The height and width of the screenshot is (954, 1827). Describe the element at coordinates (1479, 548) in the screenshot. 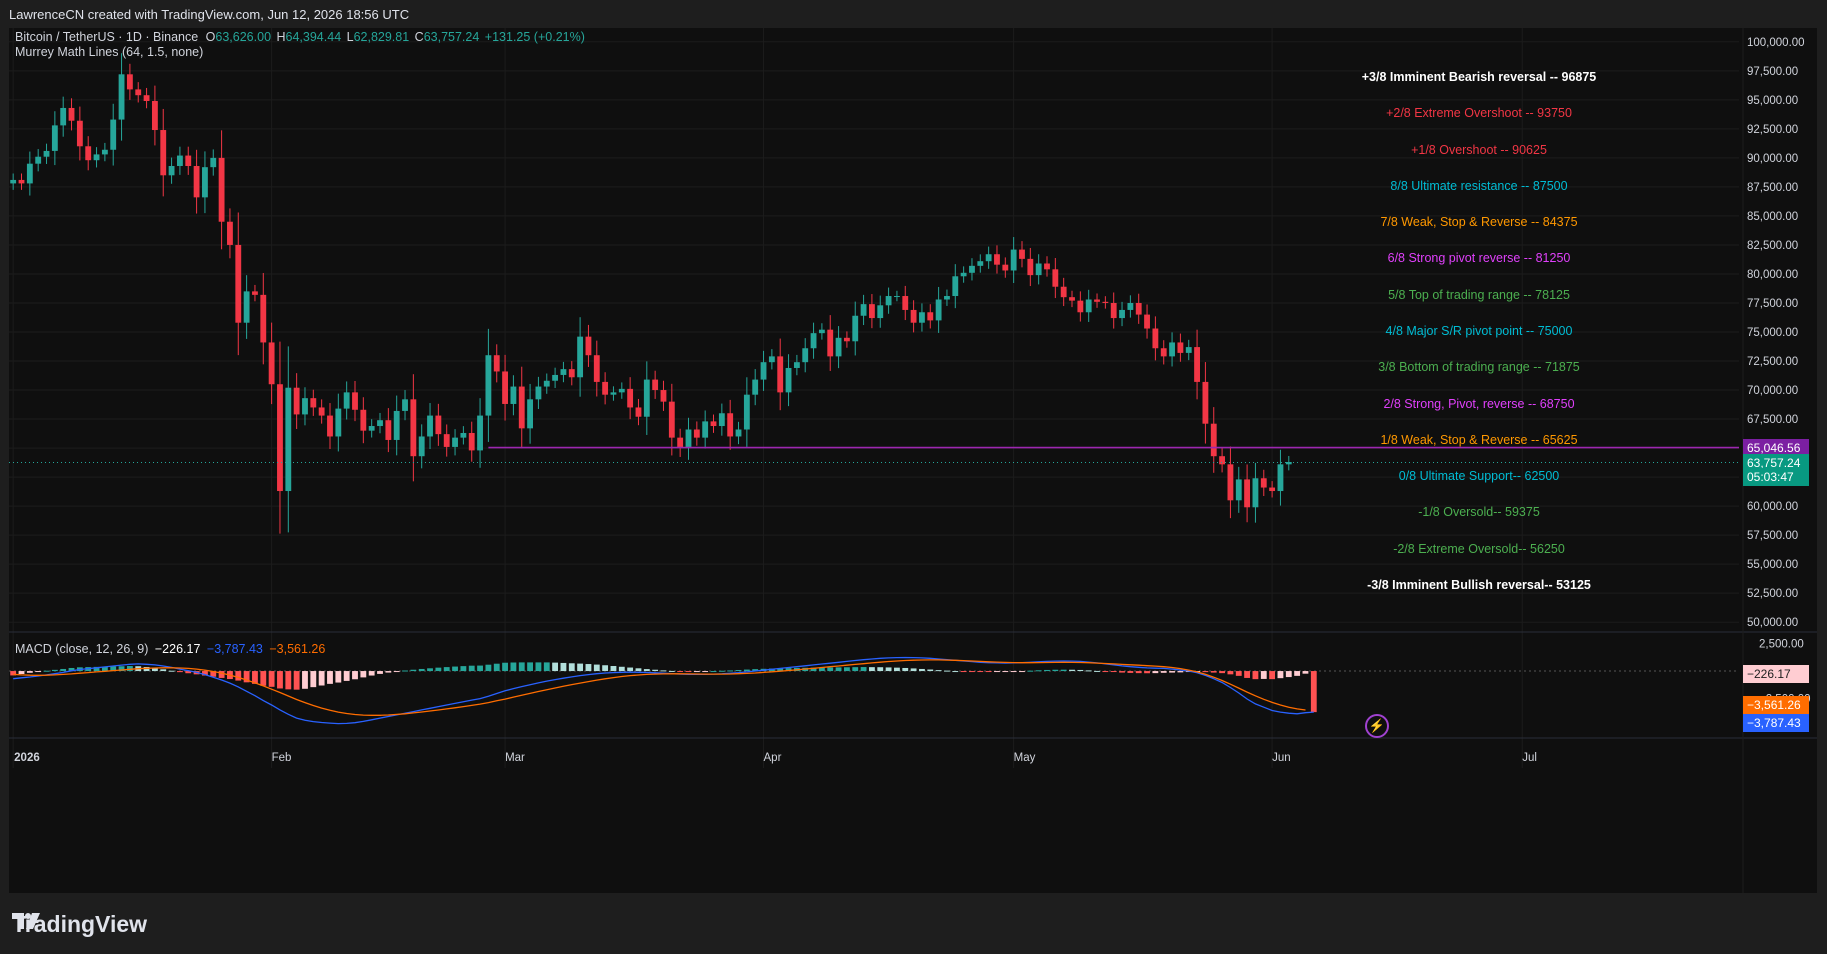

I see `murrey-line-label: -2/8 Extreme Oversold-- 56250` at that location.